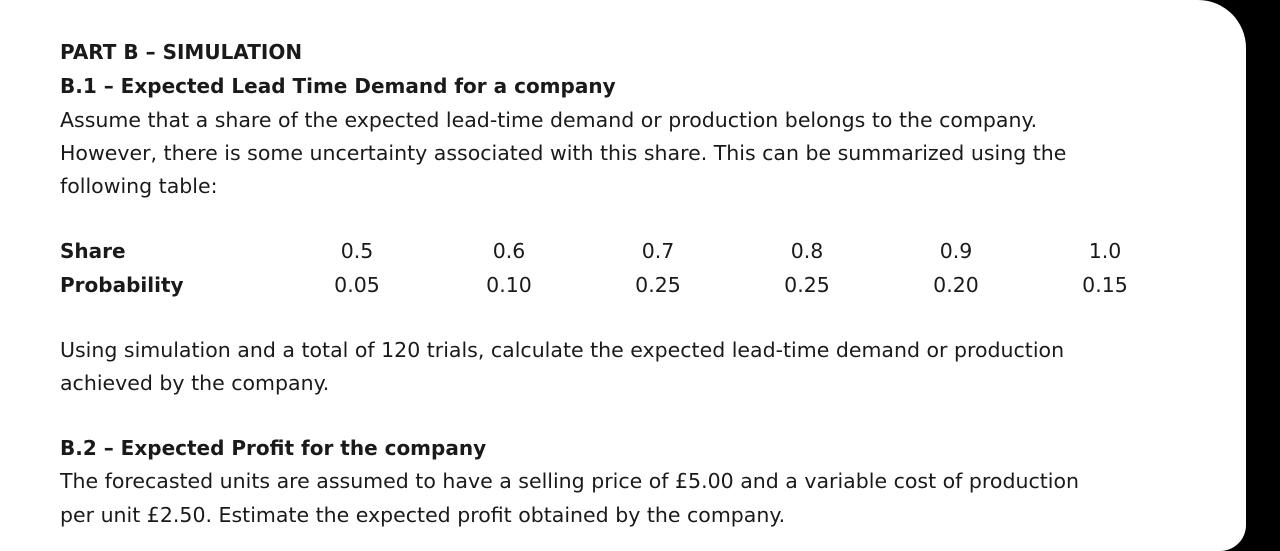 Image resolution: width=1280 pixels, height=551 pixels. What do you see at coordinates (181, 52) in the screenshot?
I see `part-title: PART B – SIMULATION` at bounding box center [181, 52].